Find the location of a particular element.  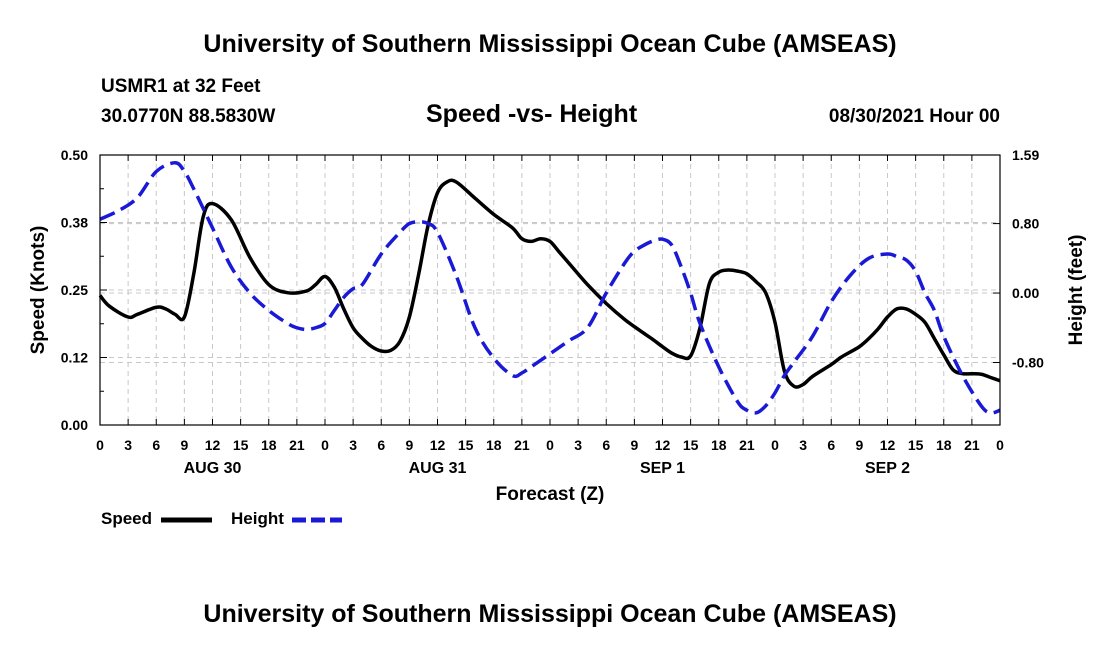

right-tick-label: 1.59 is located at coordinates (1025, 155).